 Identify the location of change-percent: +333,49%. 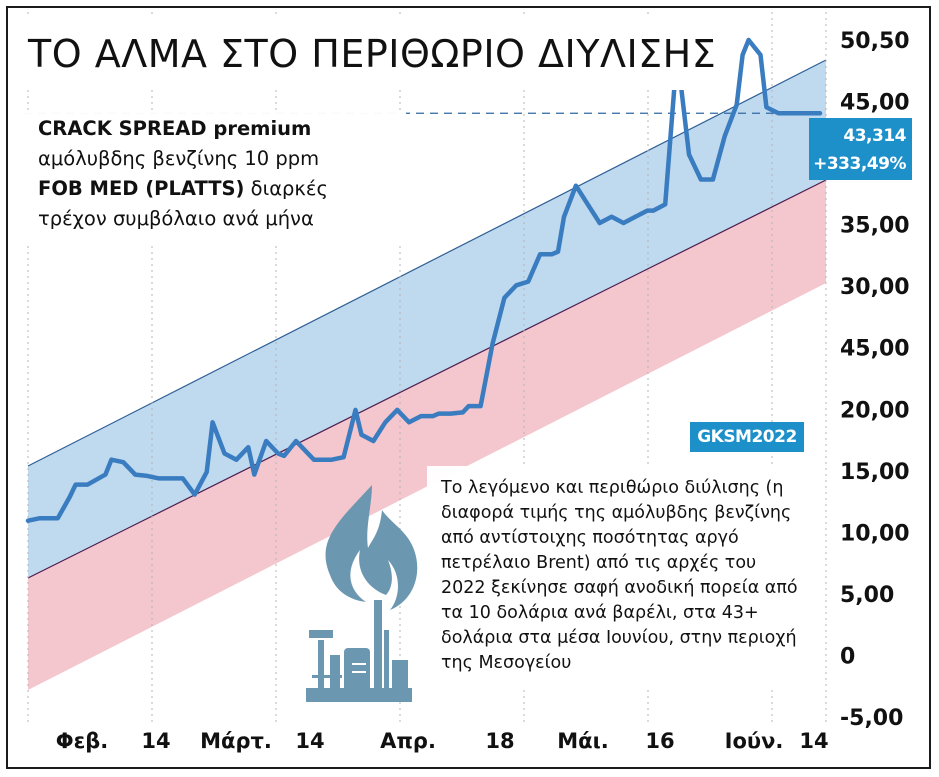
(859, 164).